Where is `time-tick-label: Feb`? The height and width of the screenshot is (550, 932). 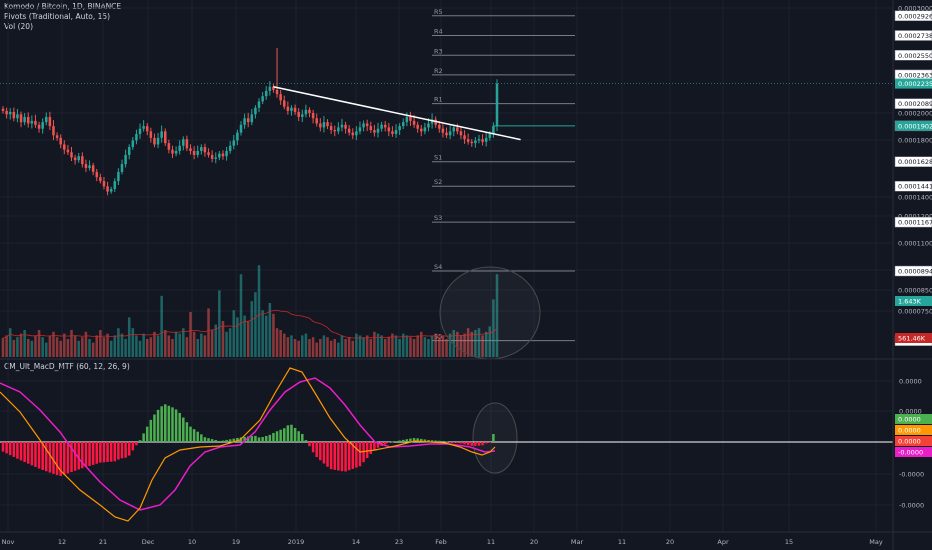
time-tick-label: Feb is located at coordinates (441, 542).